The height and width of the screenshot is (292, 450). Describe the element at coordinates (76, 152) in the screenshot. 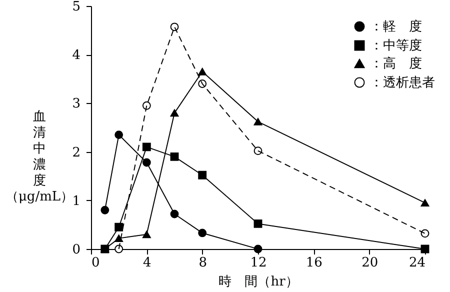

I see `y-tick-label: 2` at that location.